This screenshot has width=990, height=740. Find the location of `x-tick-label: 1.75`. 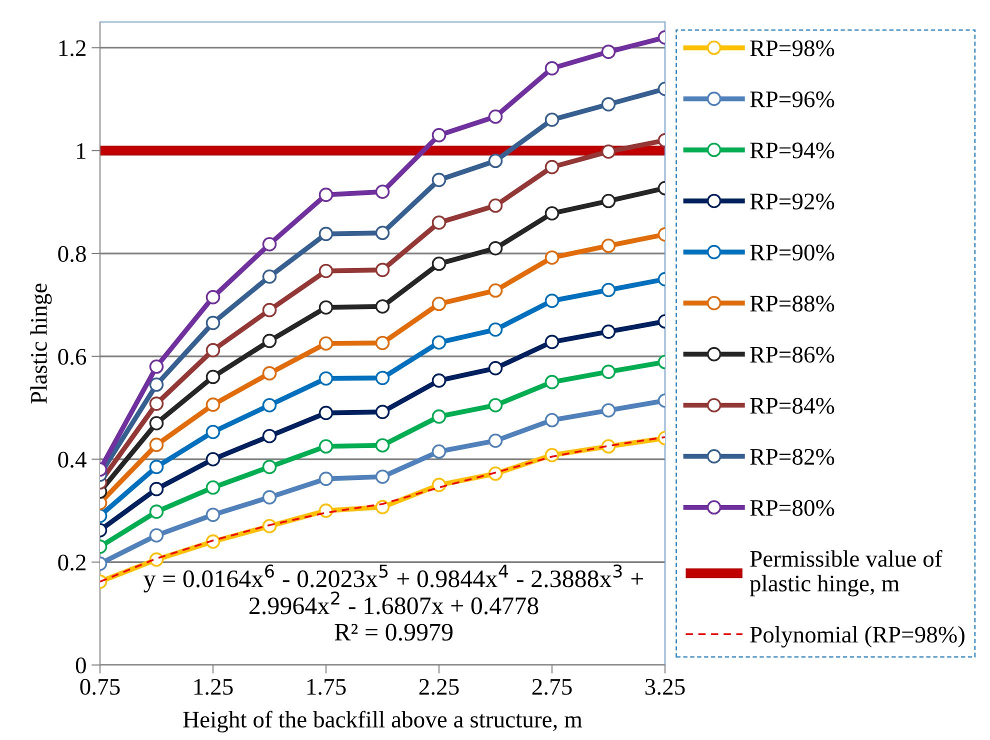

x-tick-label: 1.75 is located at coordinates (326, 686).